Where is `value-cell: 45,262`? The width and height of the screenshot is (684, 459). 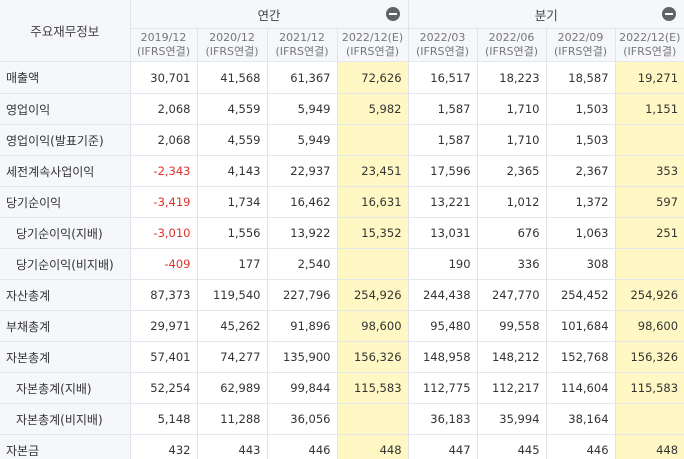
value-cell: 45,262 is located at coordinates (231, 326).